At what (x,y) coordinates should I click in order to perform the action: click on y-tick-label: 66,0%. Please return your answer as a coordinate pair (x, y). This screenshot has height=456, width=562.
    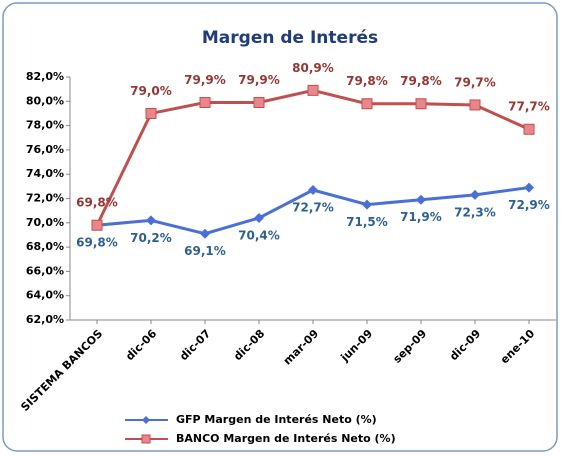
    Looking at the image, I should click on (45, 270).